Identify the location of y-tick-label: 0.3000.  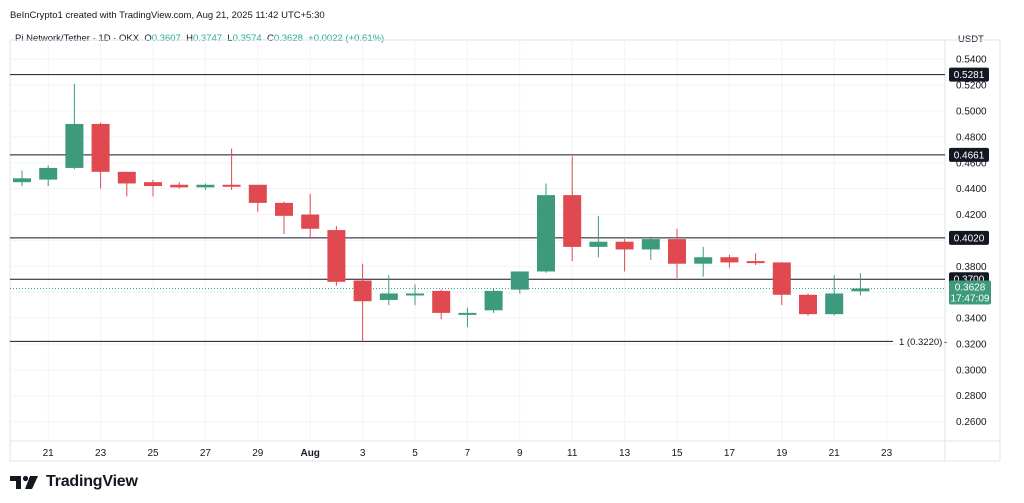
(971, 370).